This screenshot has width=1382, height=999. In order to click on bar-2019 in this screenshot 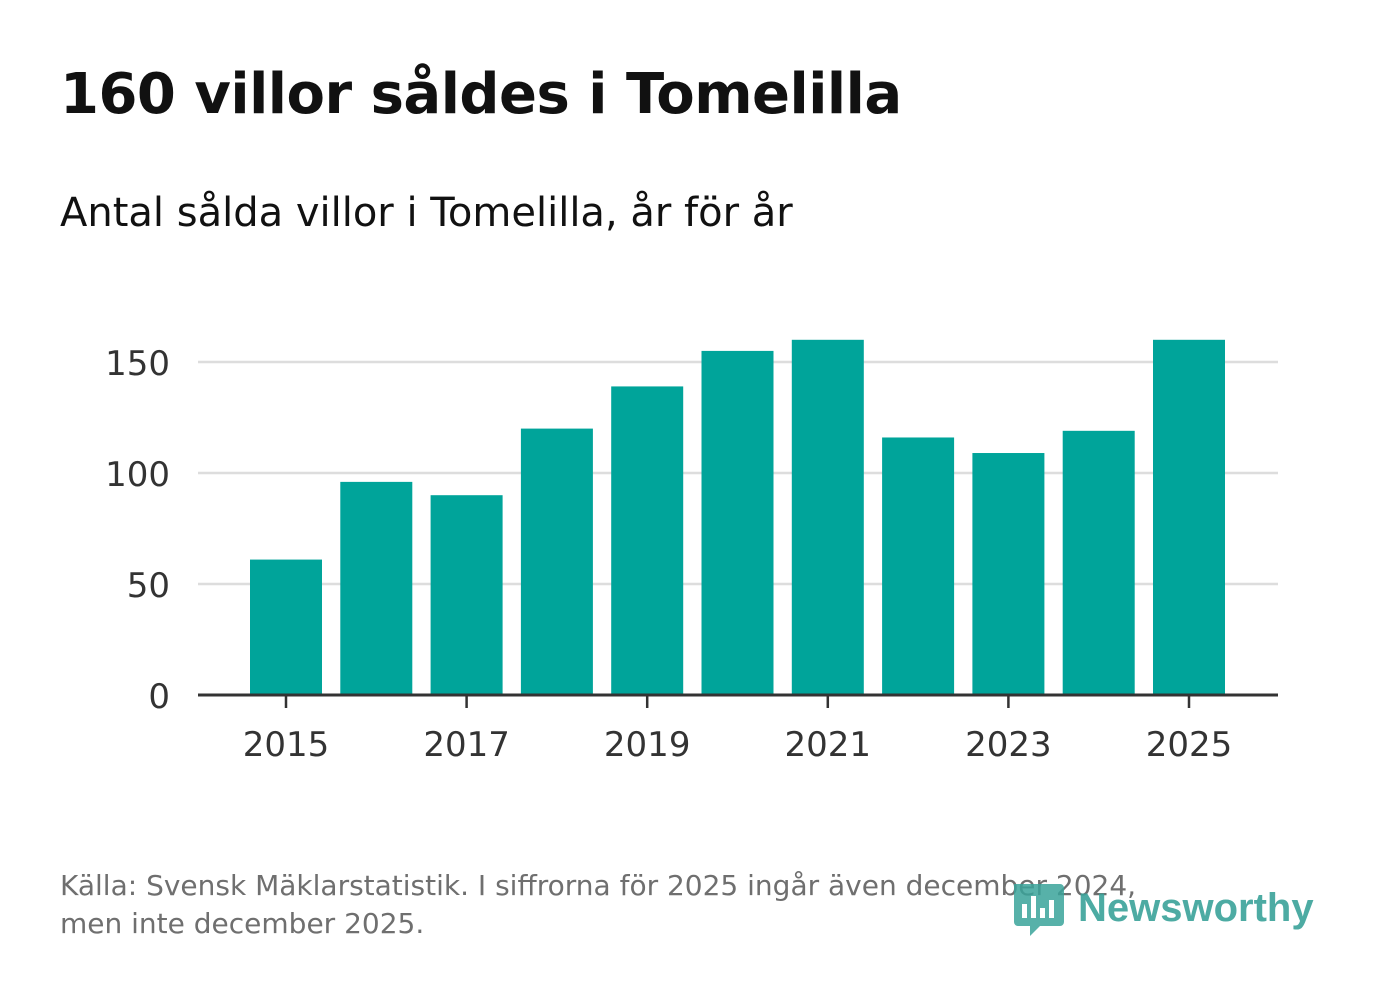, I will do `click(647, 540)`.